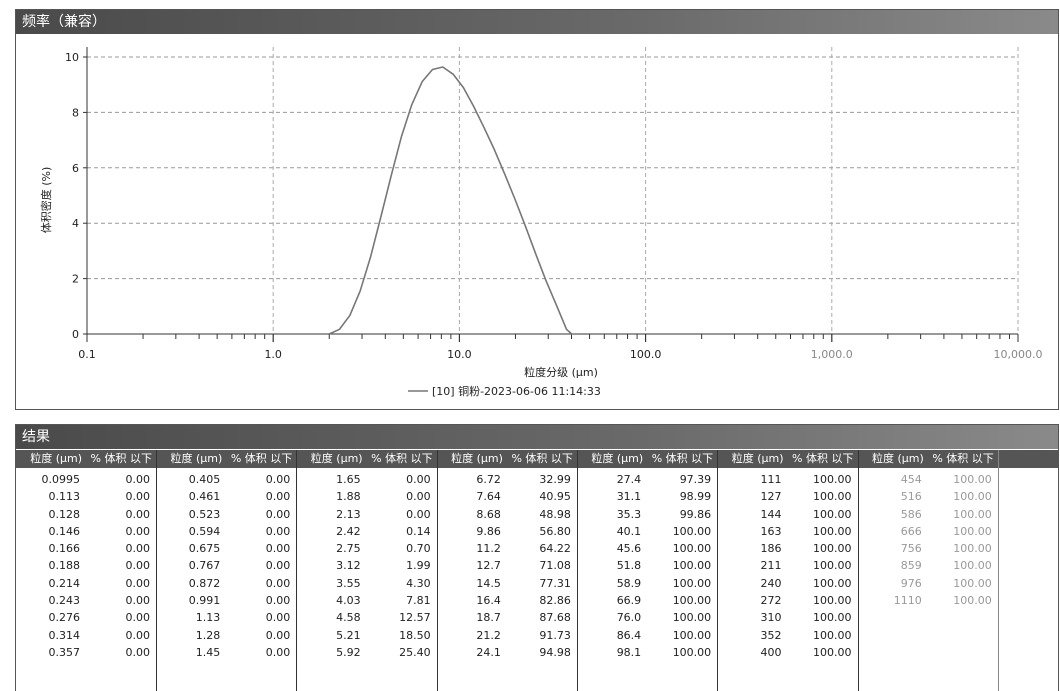 This screenshot has width=1060, height=691. I want to click on size-value: 163, so click(753, 531).